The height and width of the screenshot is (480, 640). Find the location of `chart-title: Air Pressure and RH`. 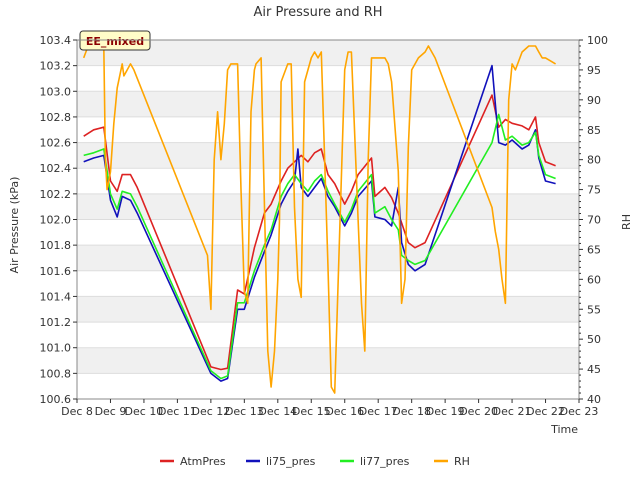

chart-title: Air Pressure and RH is located at coordinates (317, 12).